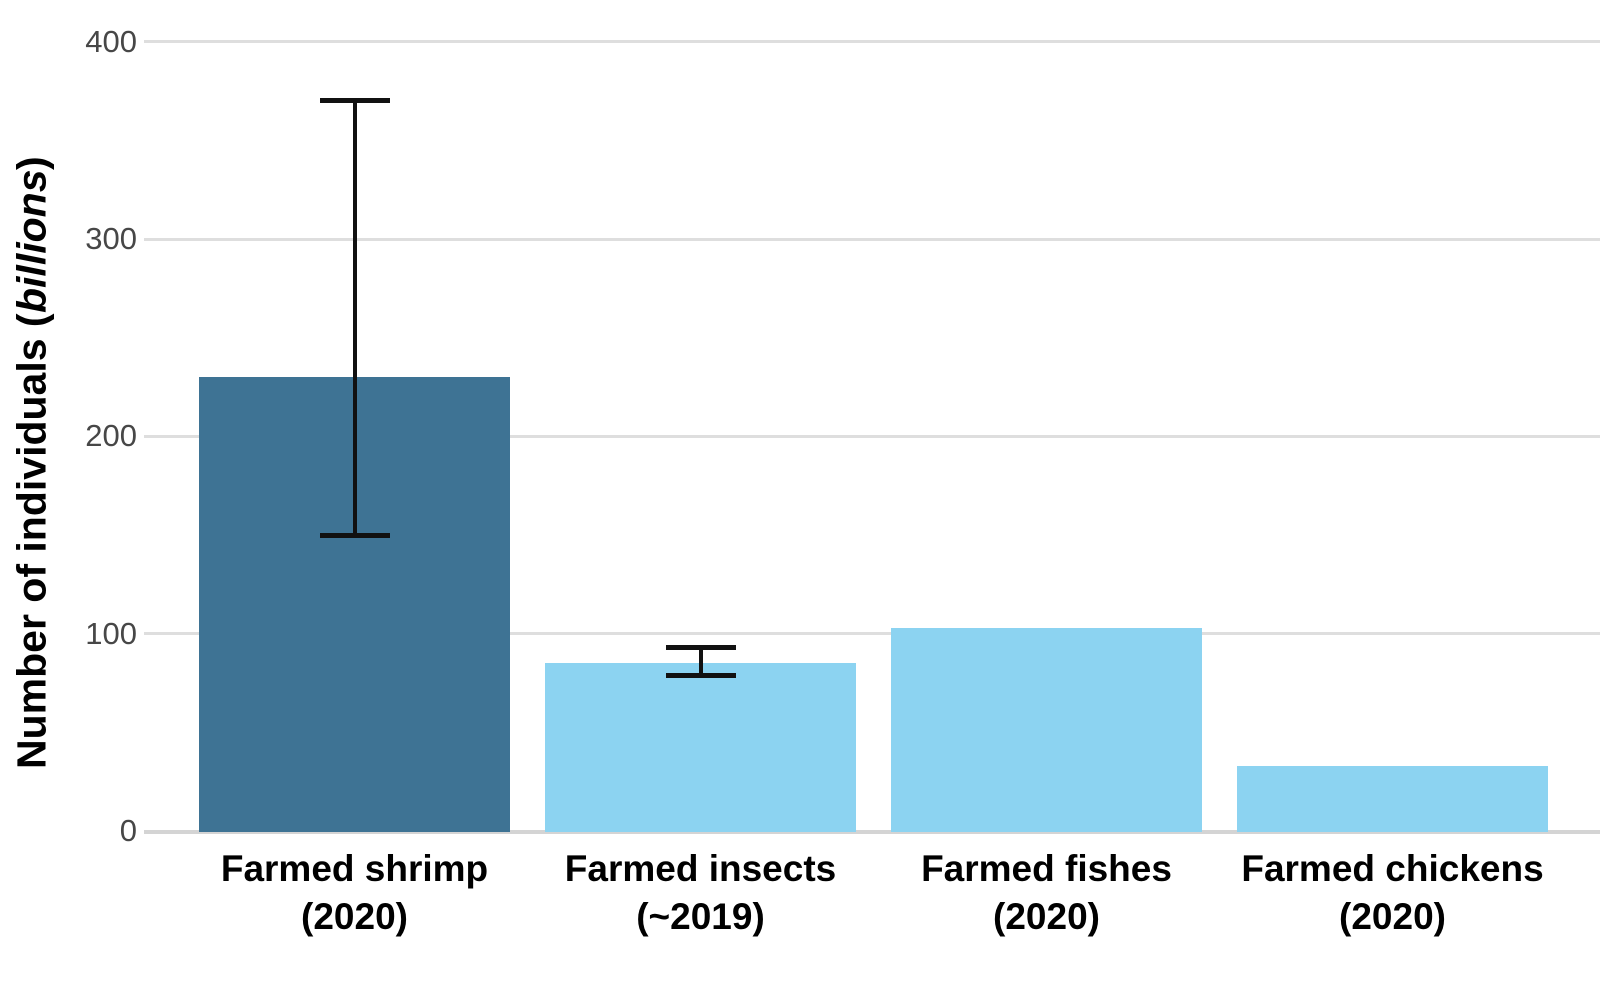 The width and height of the screenshot is (1600, 985). I want to click on category-label: Farmed insects (~2019), so click(701, 893).